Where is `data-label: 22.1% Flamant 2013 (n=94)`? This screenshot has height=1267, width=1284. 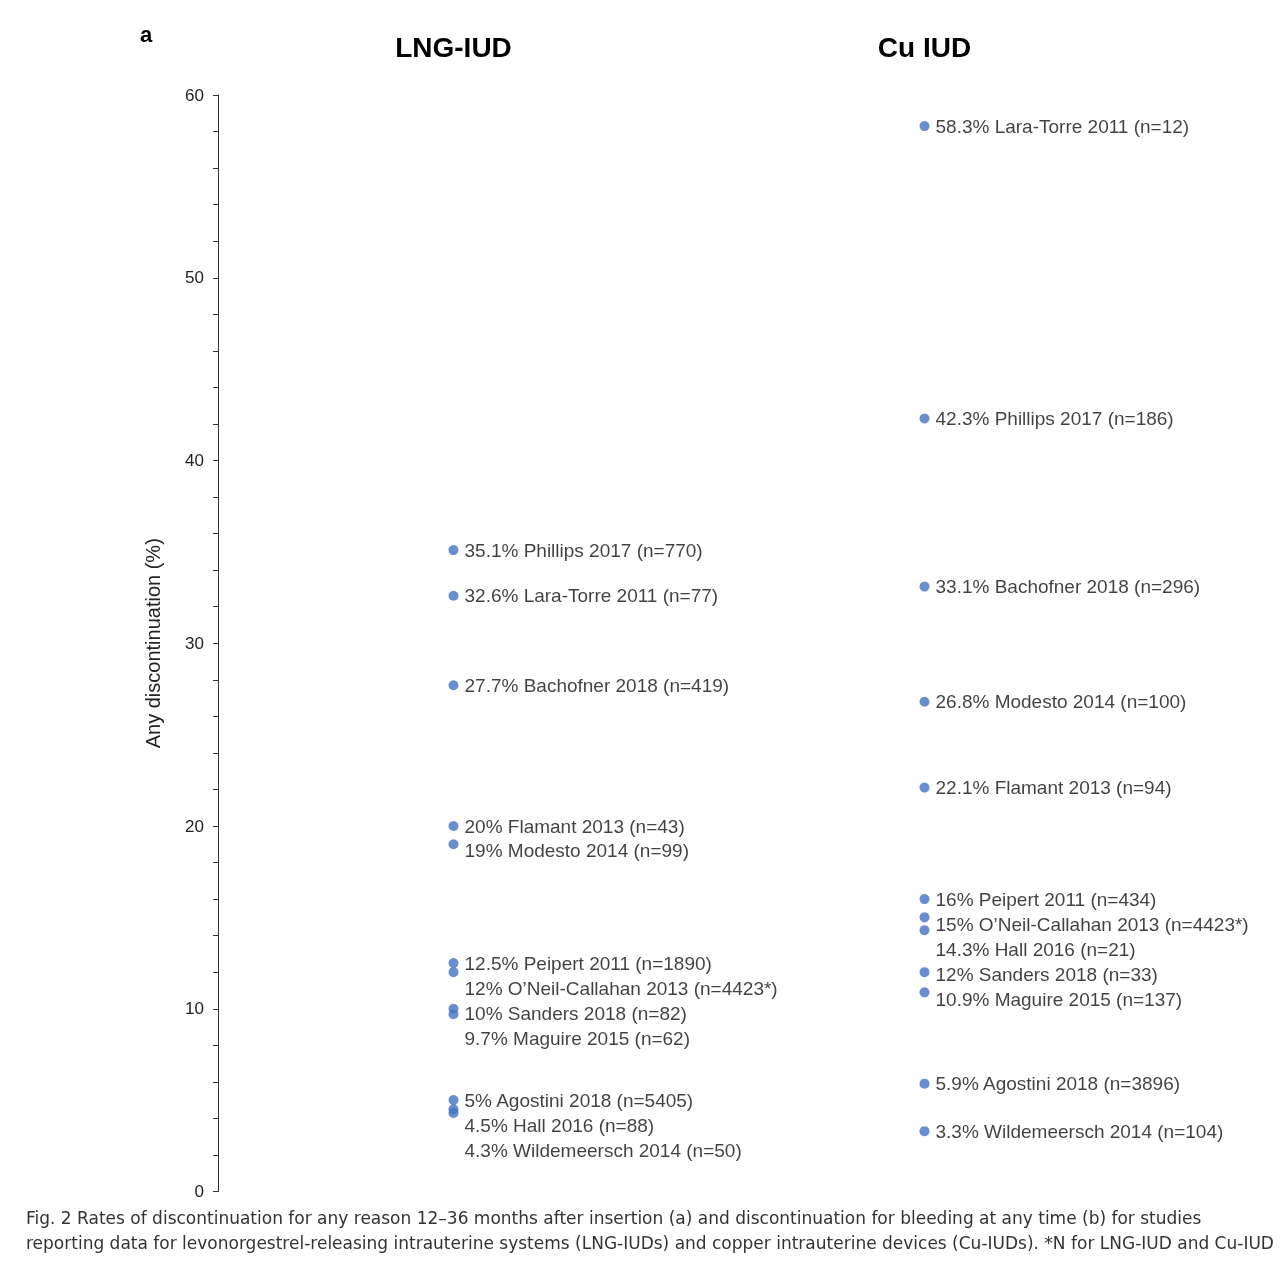
data-label: 22.1% Flamant 2013 (n=94) is located at coordinates (1053, 788).